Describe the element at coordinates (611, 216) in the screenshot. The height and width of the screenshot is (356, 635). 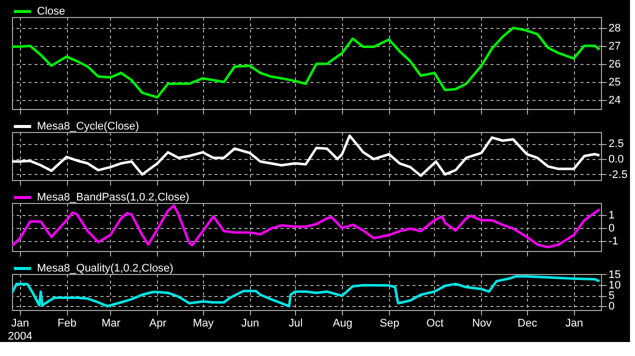
I see `y-tick-label: 1` at that location.